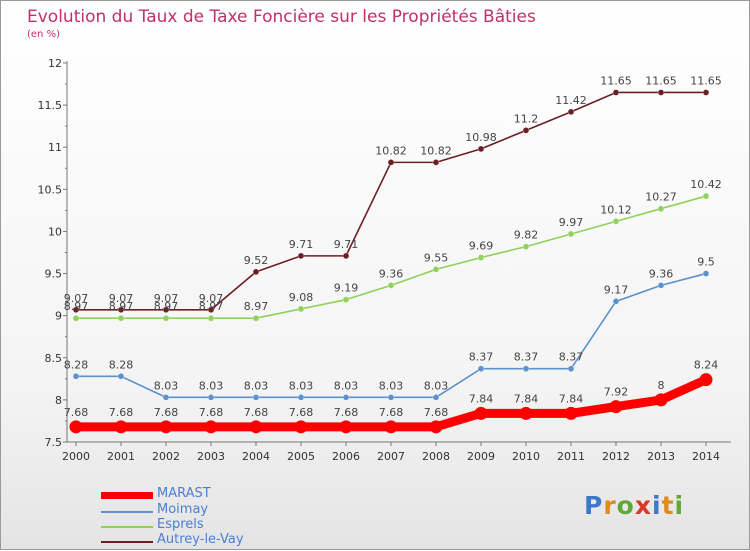 Image resolution: width=750 pixels, height=551 pixels. Describe the element at coordinates (706, 456) in the screenshot. I see `x-tick-label: 2014` at that location.